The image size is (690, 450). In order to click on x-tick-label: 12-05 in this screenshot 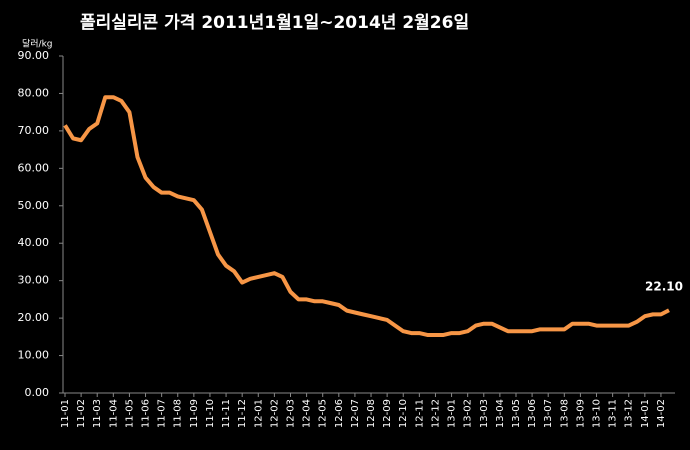, I will do `click(323, 413)`.